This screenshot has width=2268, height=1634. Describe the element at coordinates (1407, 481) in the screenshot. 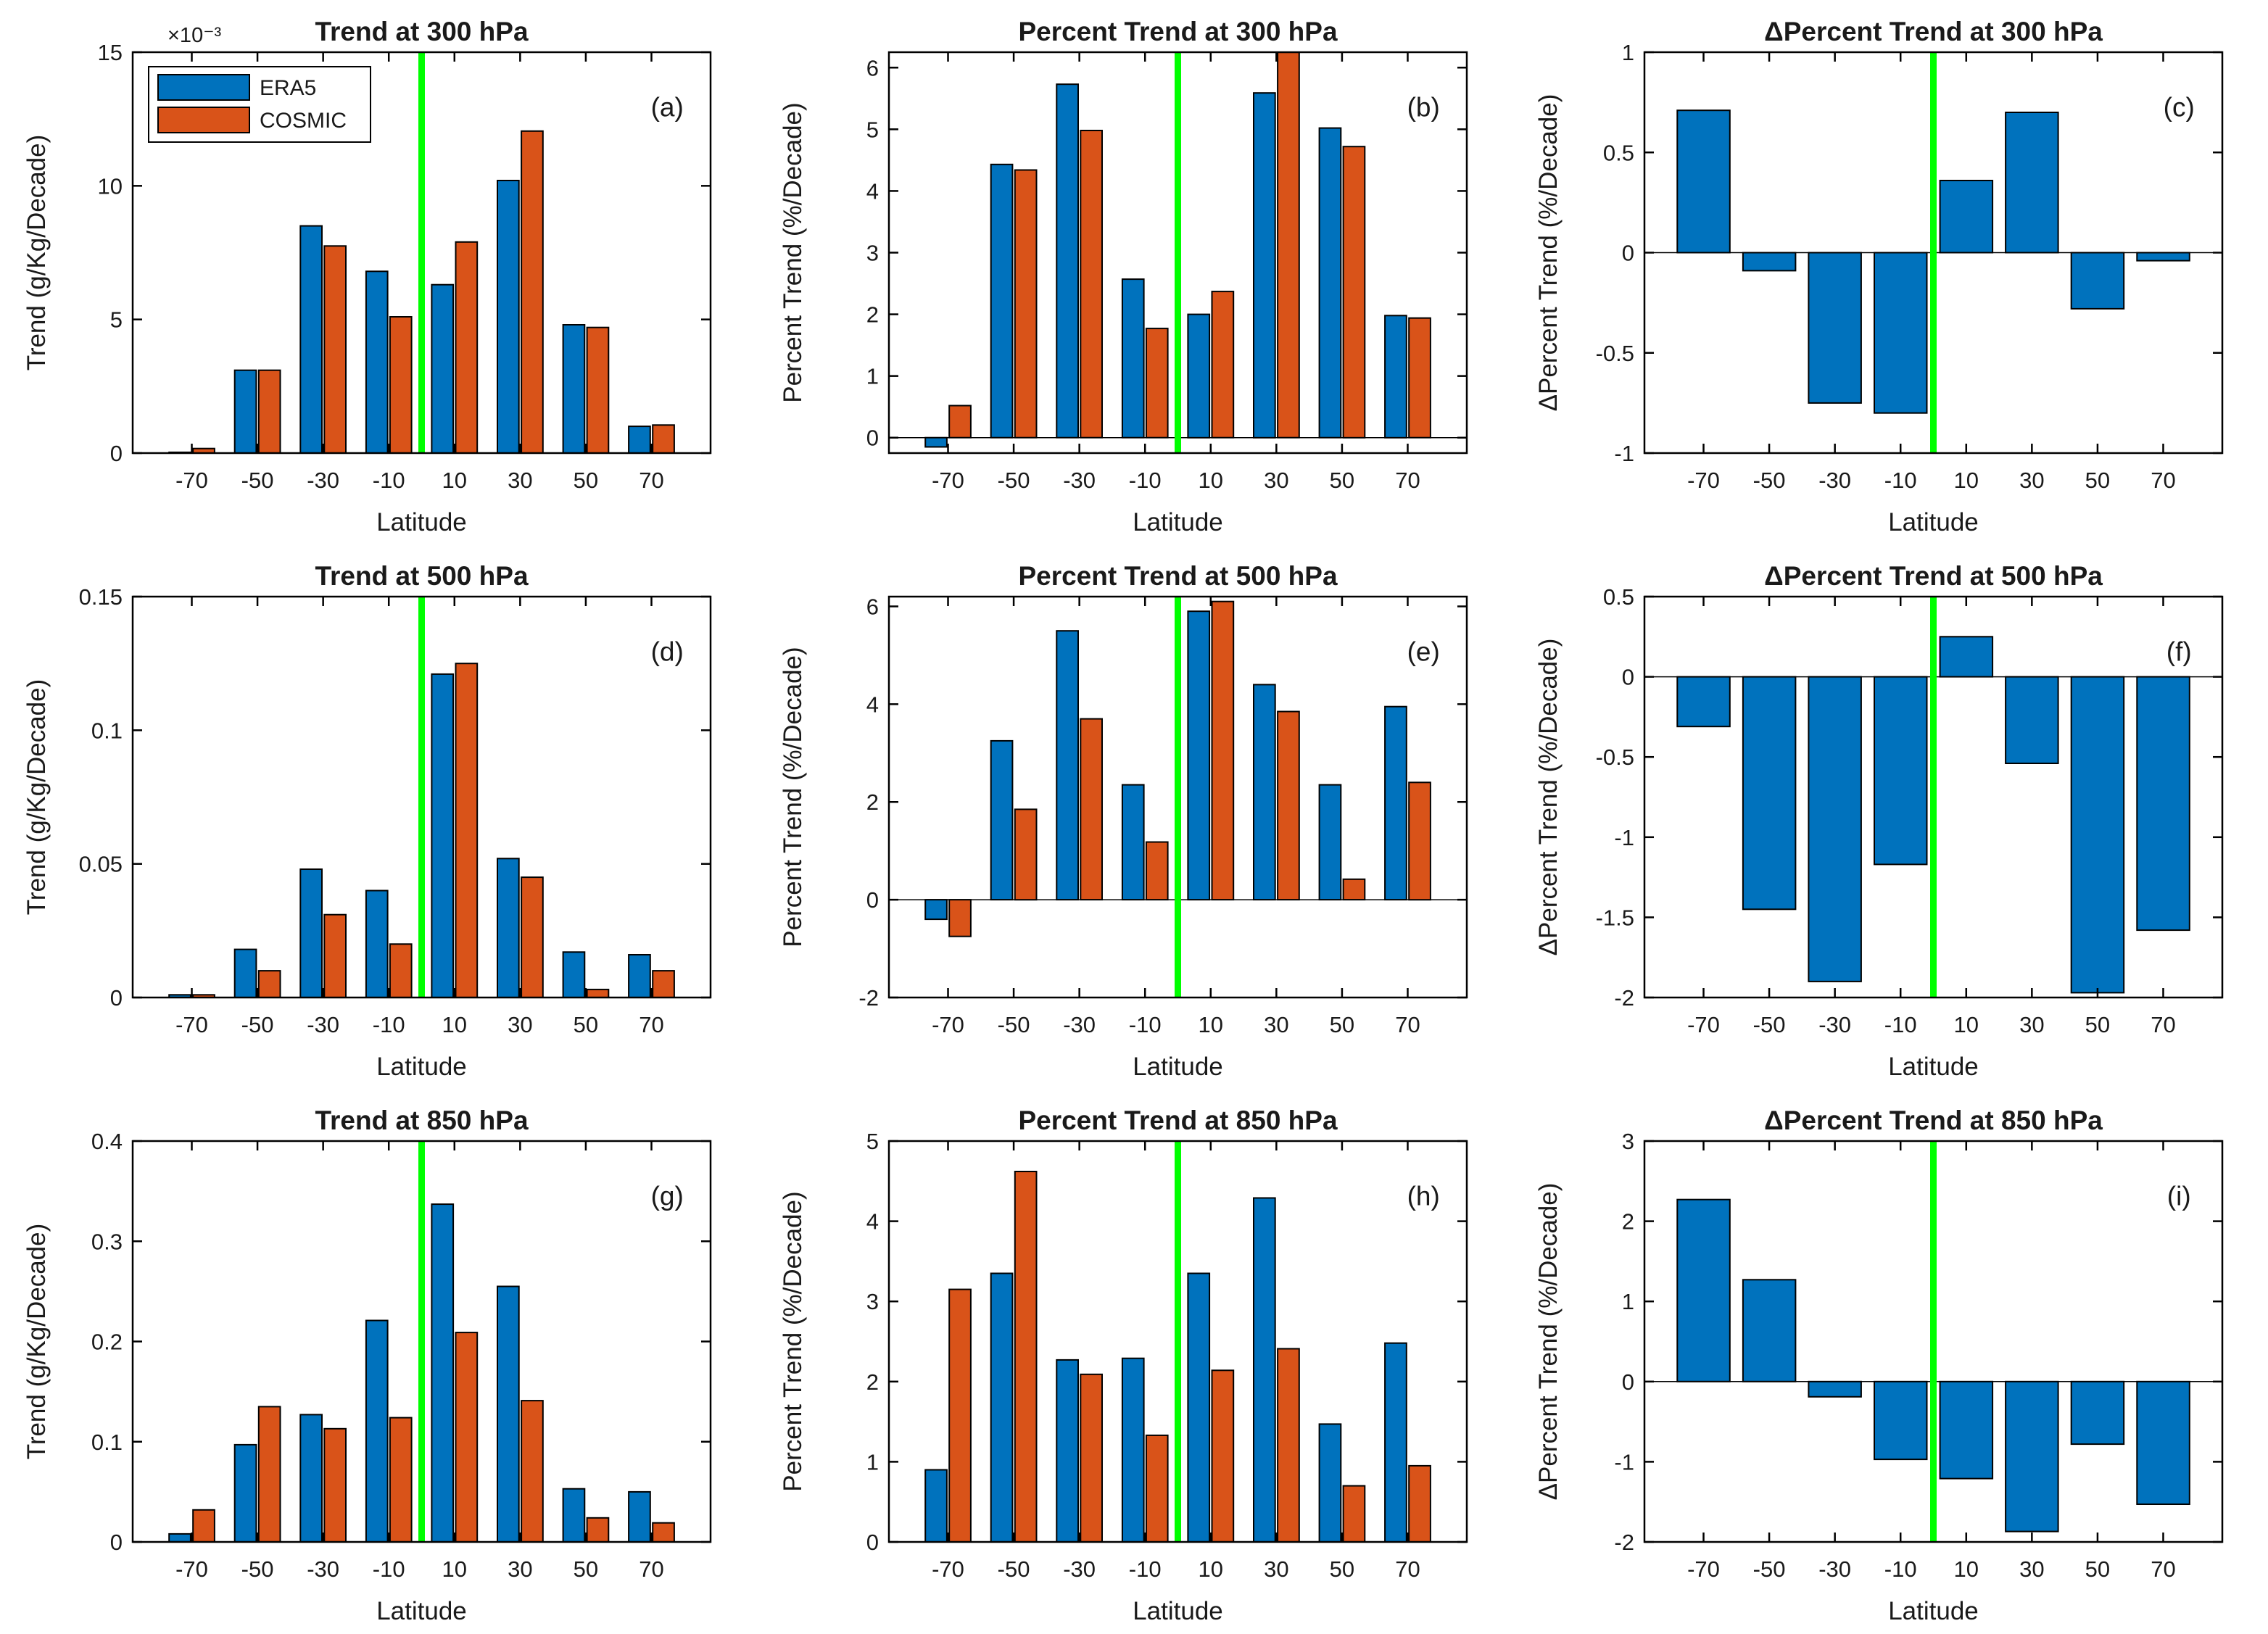

I see `x-tick-label: 70` at that location.